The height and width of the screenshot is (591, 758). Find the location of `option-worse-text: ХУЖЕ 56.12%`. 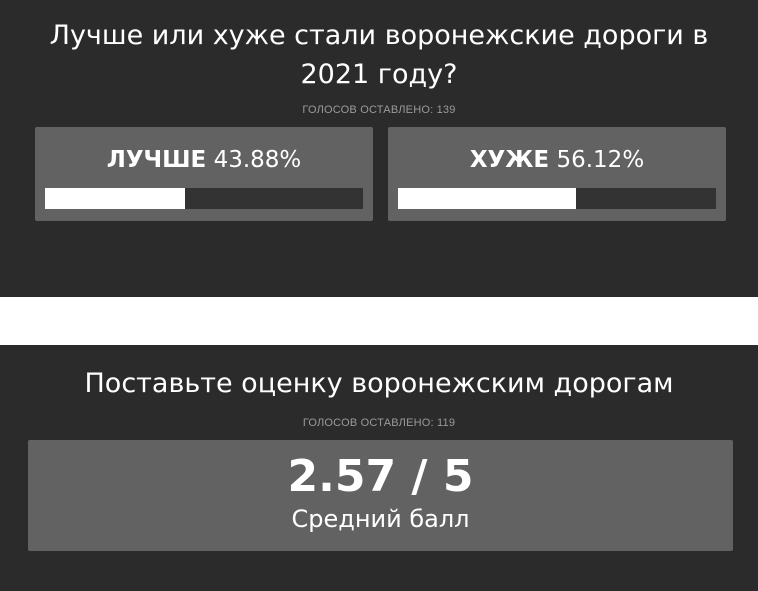

option-worse-text: ХУЖЕ 56.12% is located at coordinates (557, 160).